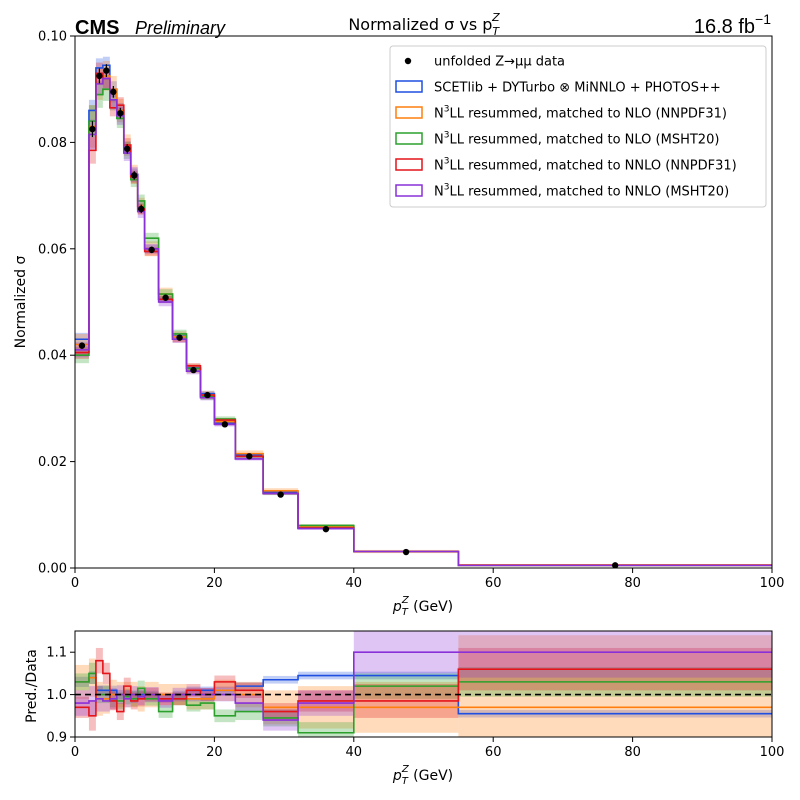 The image size is (800, 800). What do you see at coordinates (75, 752) in the screenshot?
I see `ratio-x-tick-label-0: 0` at bounding box center [75, 752].